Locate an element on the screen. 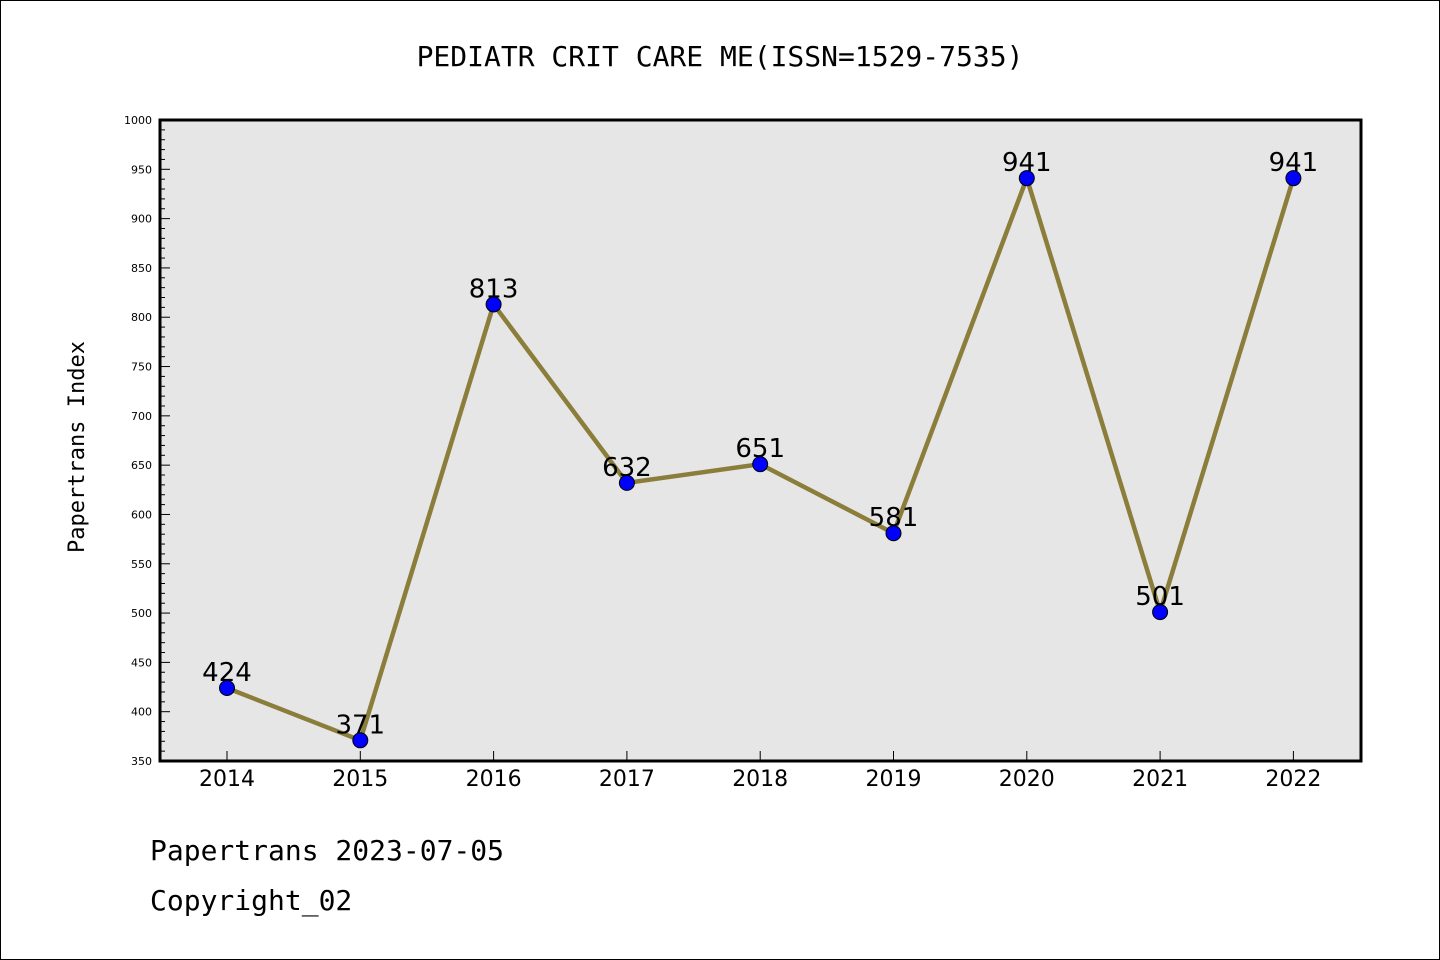  data-label: 501 is located at coordinates (1160, 597).